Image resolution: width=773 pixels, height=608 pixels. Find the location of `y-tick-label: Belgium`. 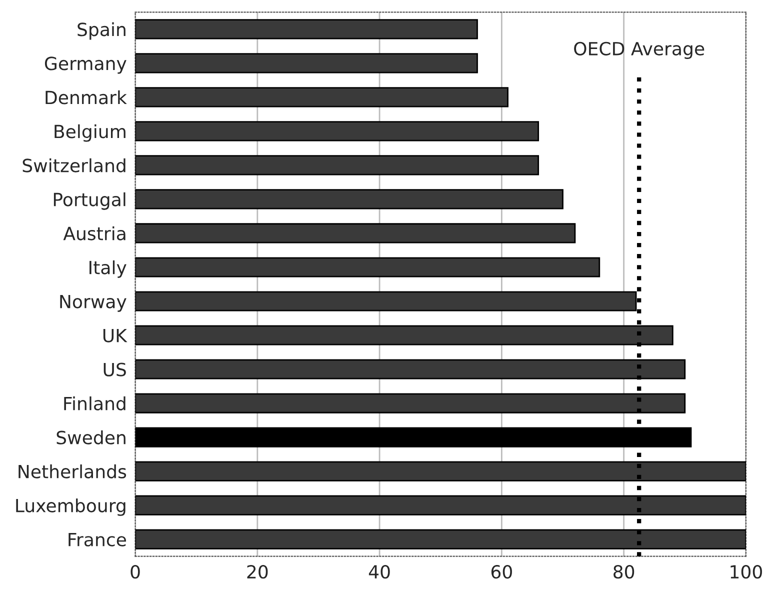

y-tick-label: Belgium is located at coordinates (90, 133).